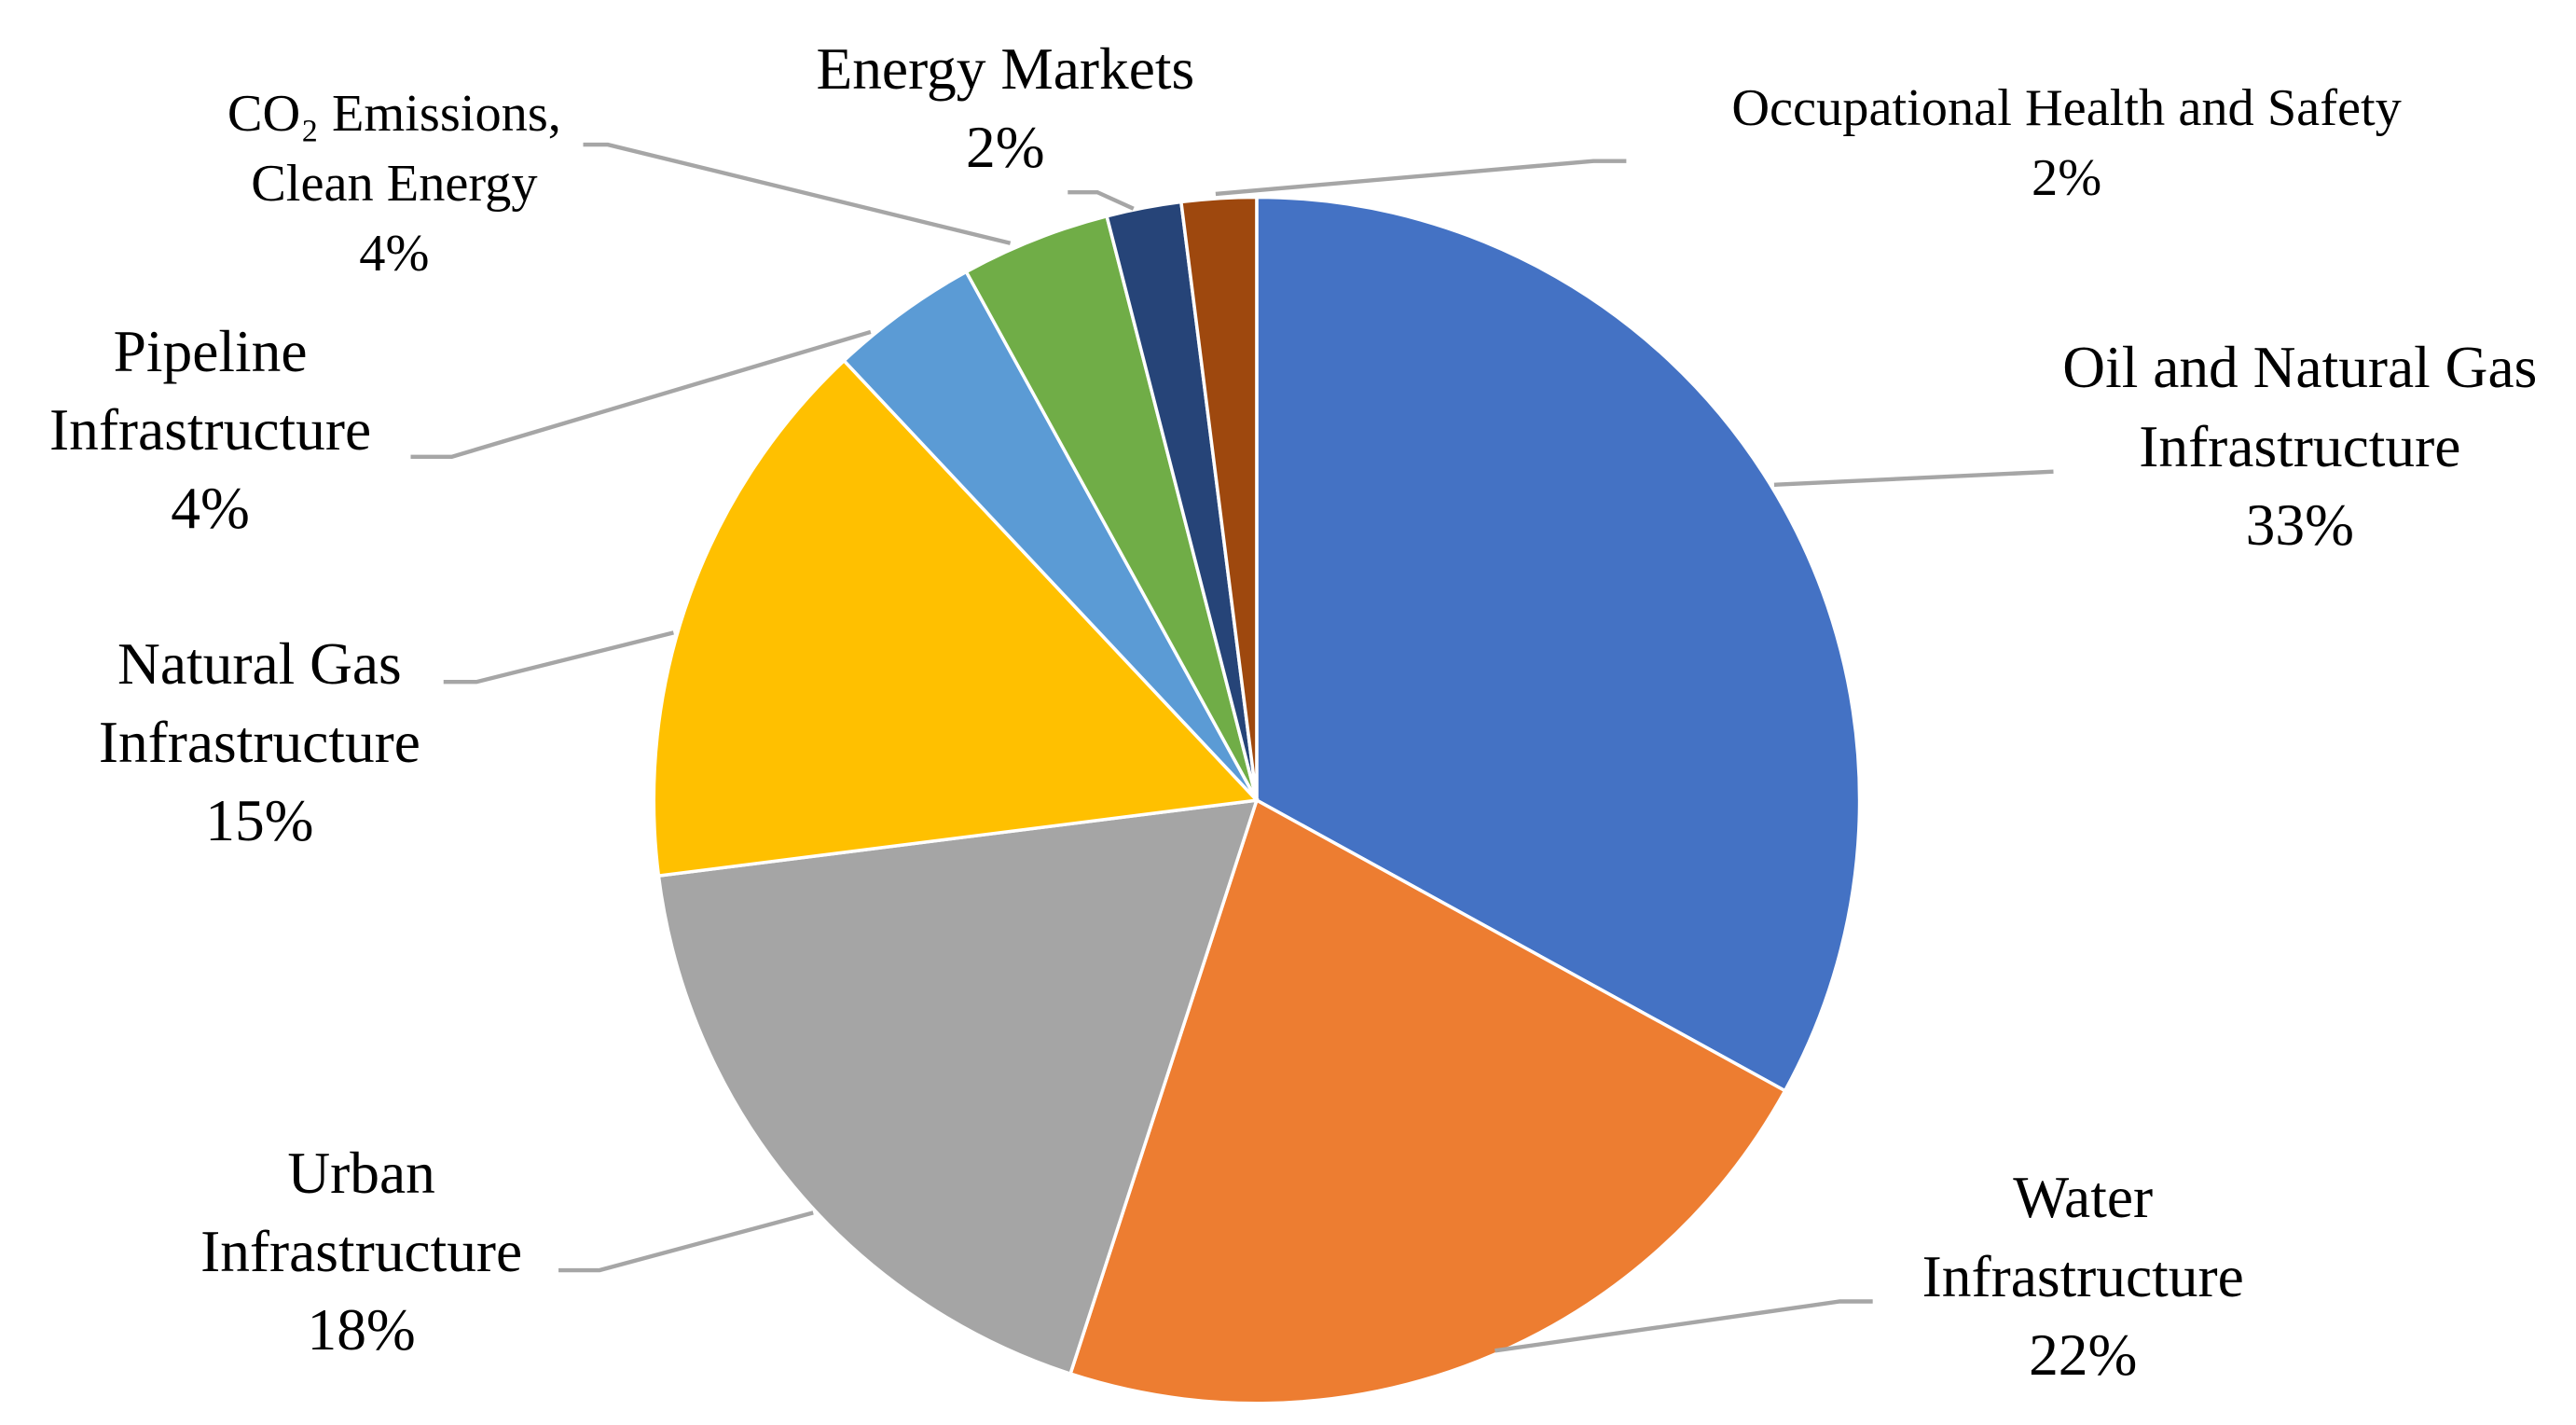  What do you see at coordinates (2299, 525) in the screenshot?
I see `value-label: 33%` at bounding box center [2299, 525].